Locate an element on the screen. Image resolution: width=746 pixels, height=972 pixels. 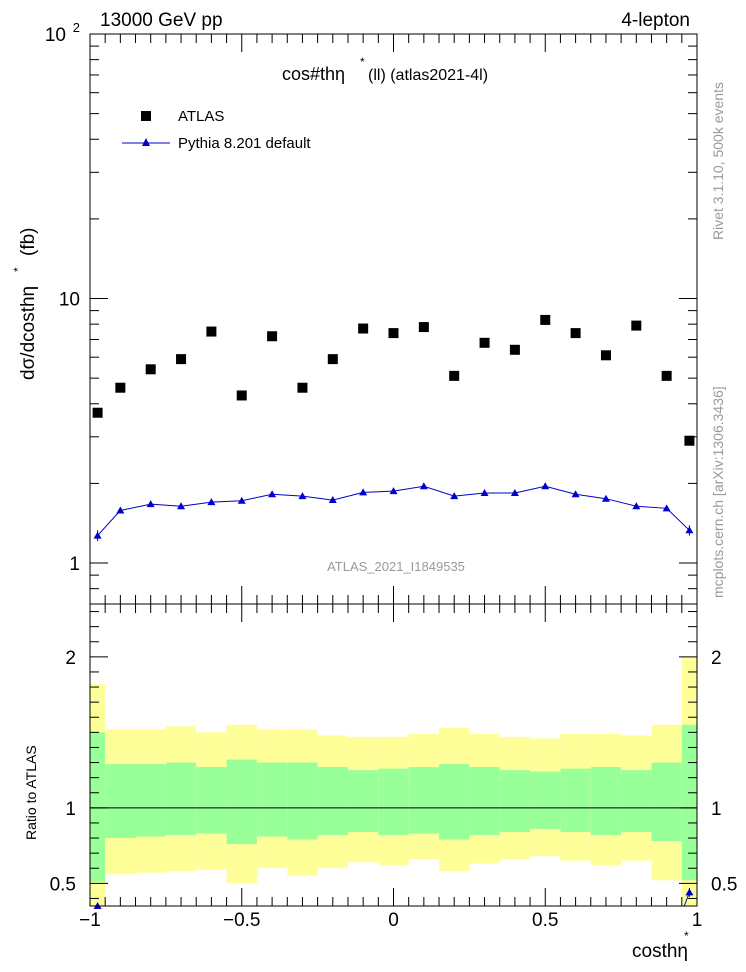
legend-data-label: ATLAS is located at coordinates (201, 116).